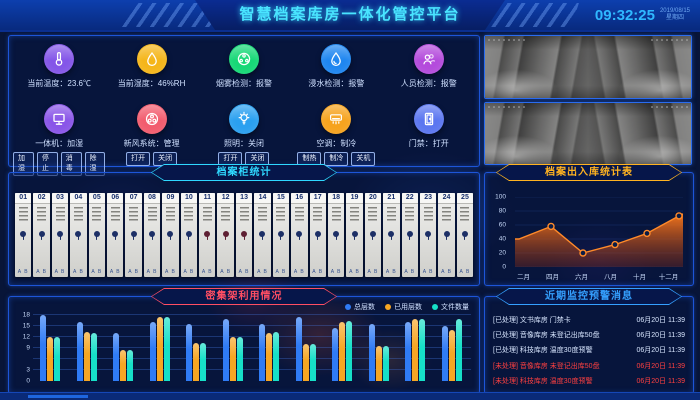 This screenshot has height=400, width=700. Describe the element at coordinates (336, 137) in the screenshot. I see `control-card-air-conditioner: 空调：制冷 制热 制冷 关机` at that location.